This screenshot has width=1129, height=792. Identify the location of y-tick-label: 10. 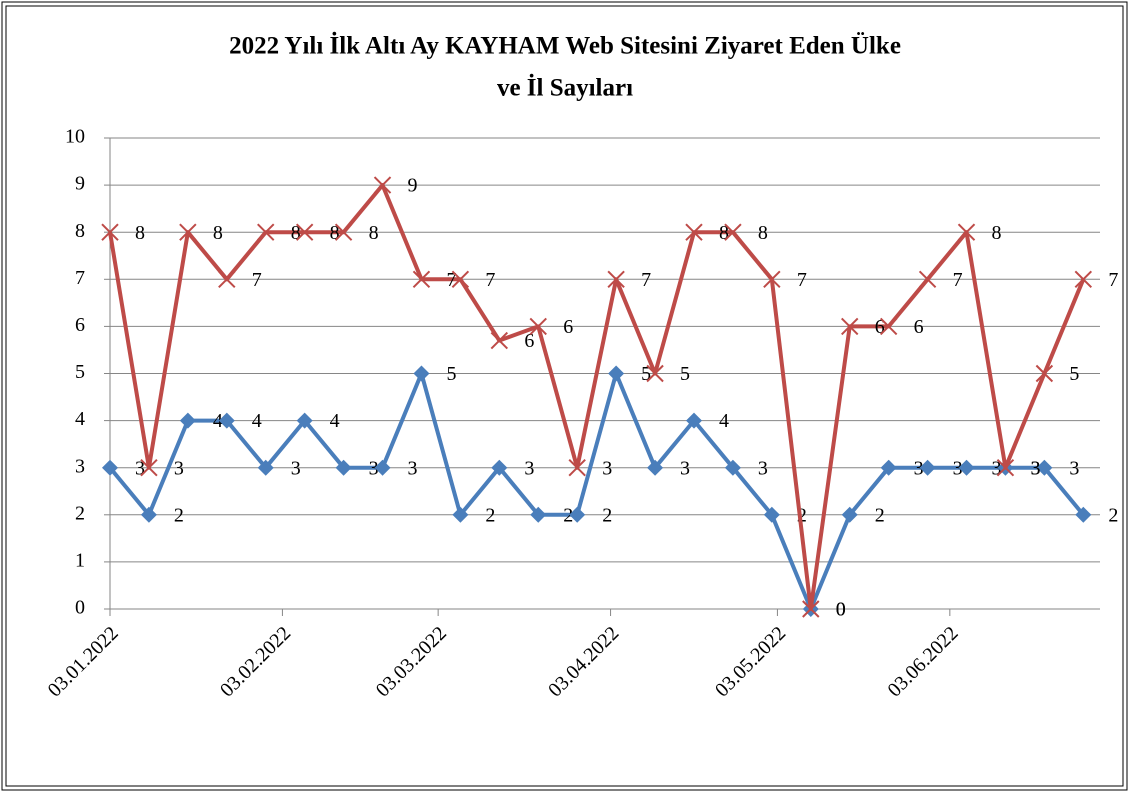
(75, 137).